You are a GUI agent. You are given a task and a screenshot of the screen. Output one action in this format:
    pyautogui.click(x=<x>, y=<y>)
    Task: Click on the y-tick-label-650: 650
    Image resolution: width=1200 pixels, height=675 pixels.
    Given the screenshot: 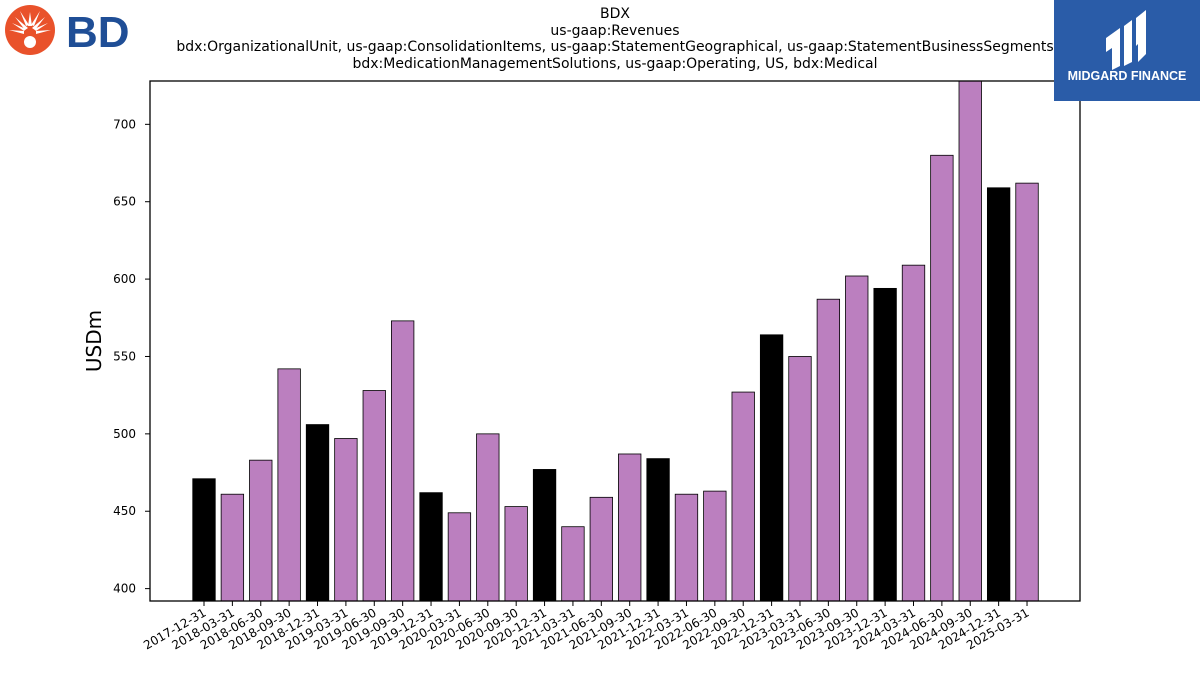 What is the action you would take?
    pyautogui.click(x=124, y=202)
    